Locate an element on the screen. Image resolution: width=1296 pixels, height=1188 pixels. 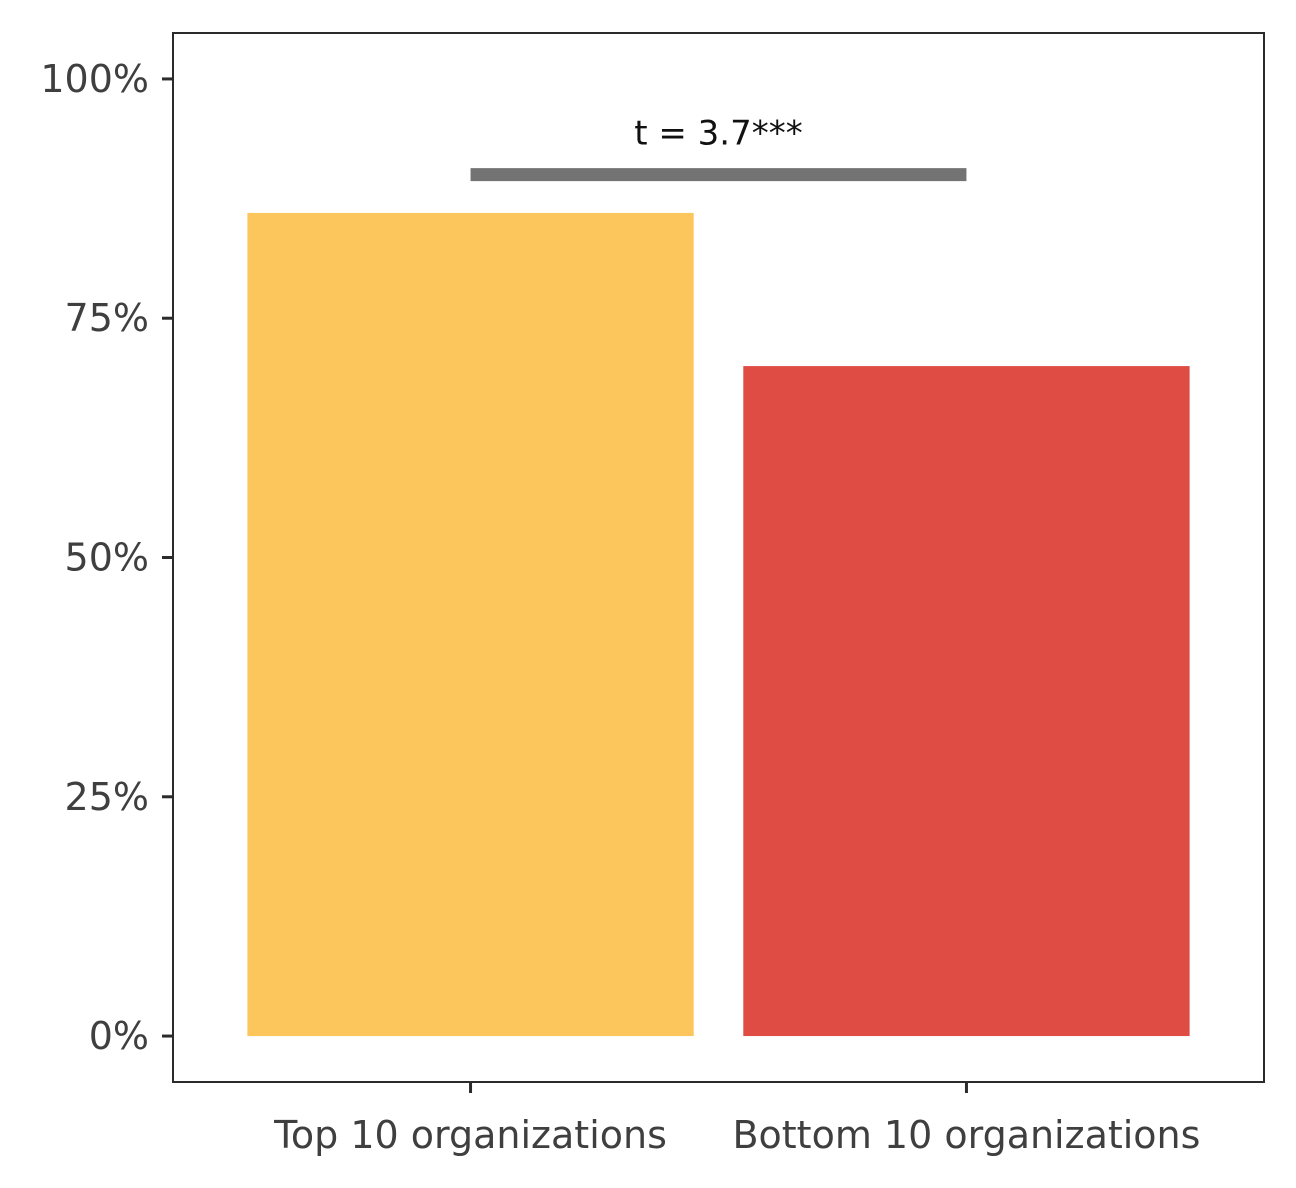
y-tick-label-25: 25% is located at coordinates (107, 797).